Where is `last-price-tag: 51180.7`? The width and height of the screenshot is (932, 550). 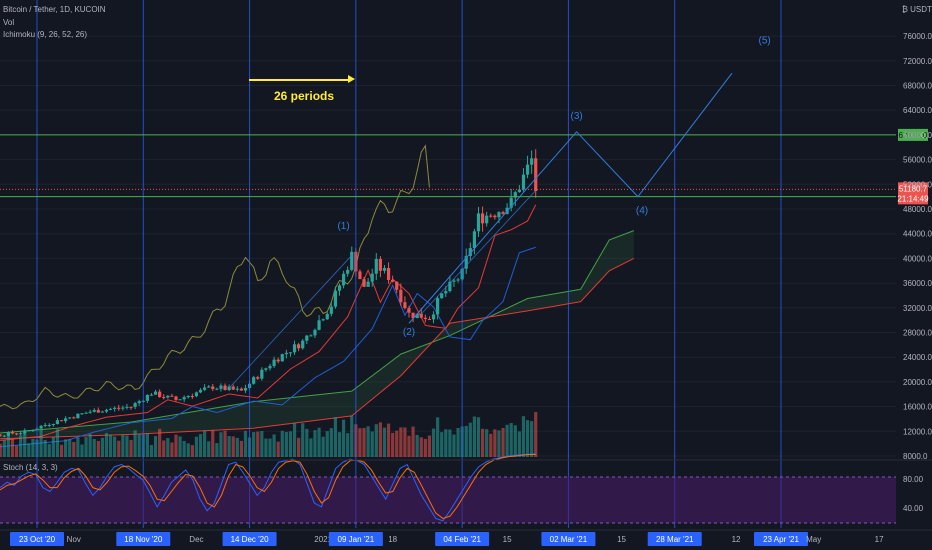
last-price-tag: 51180.7 is located at coordinates (913, 188).